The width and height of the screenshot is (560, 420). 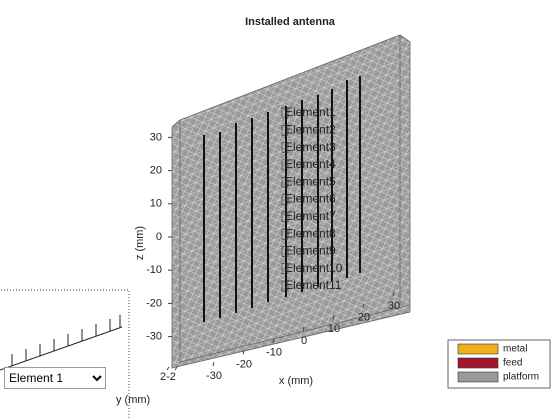 I want to click on panel-ticks, so click(x=66, y=340).